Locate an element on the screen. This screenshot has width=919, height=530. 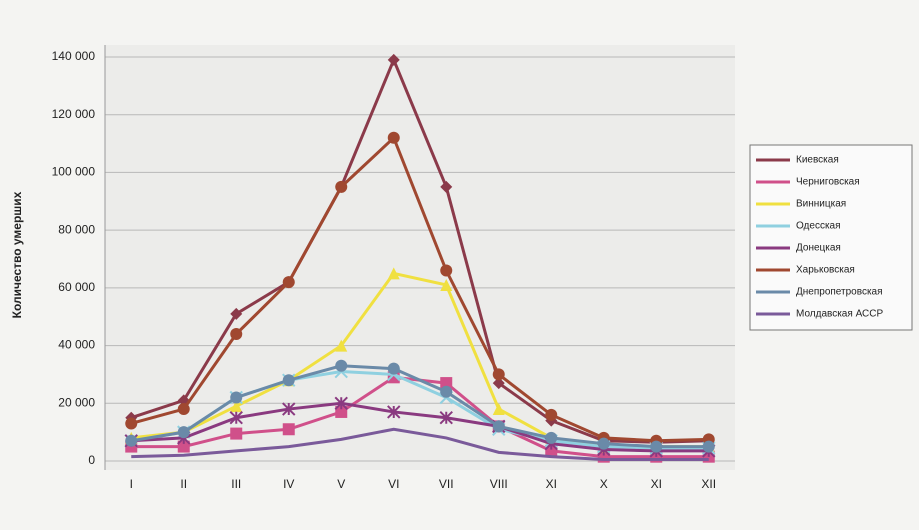
x-tick-label: II is located at coordinates (183, 484).